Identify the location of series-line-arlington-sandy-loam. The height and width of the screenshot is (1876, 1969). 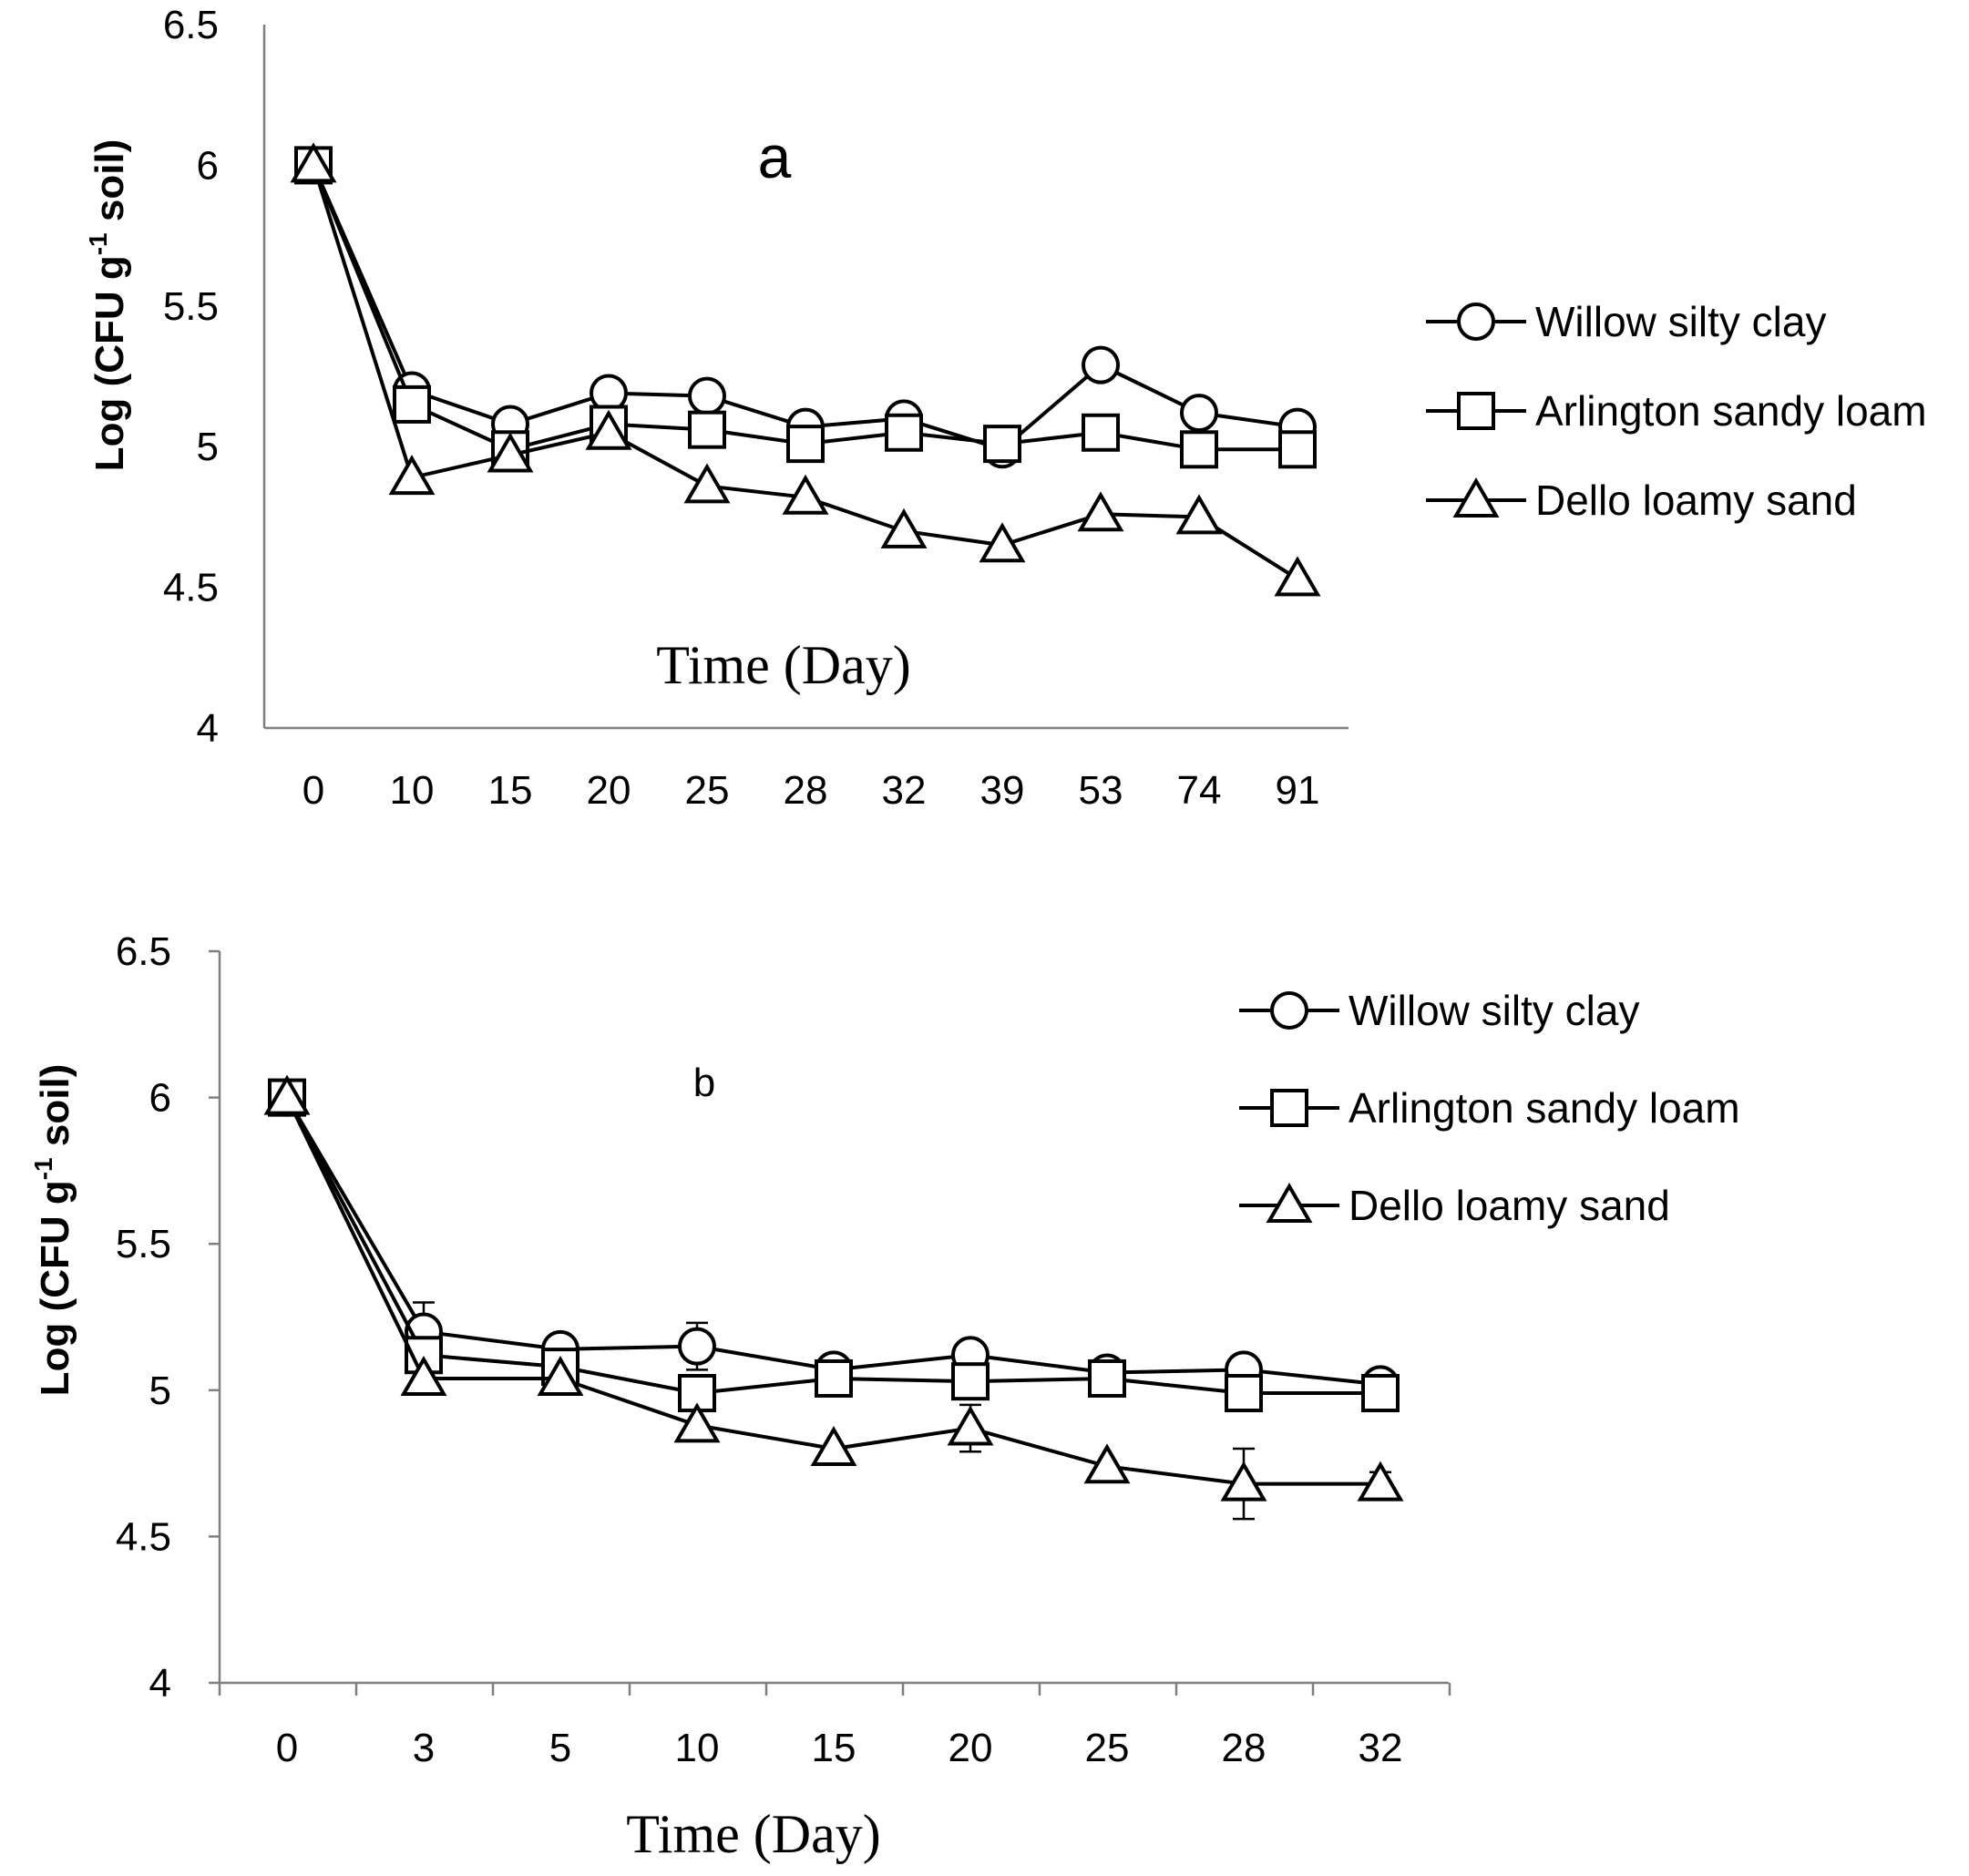
(832, 1246).